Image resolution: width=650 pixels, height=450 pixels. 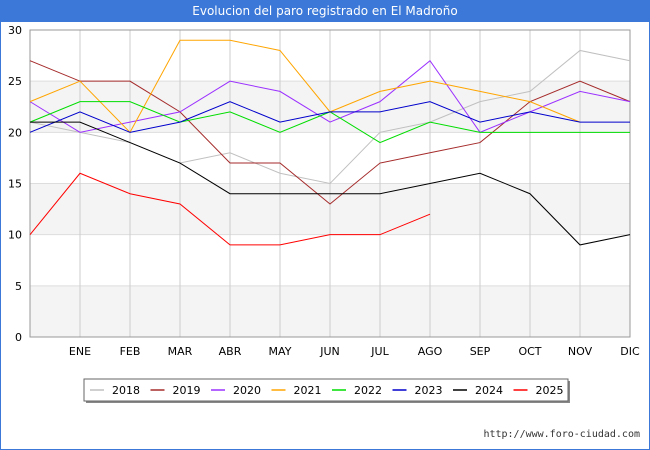 I want to click on x-tick-label: AGO, so click(x=430, y=351).